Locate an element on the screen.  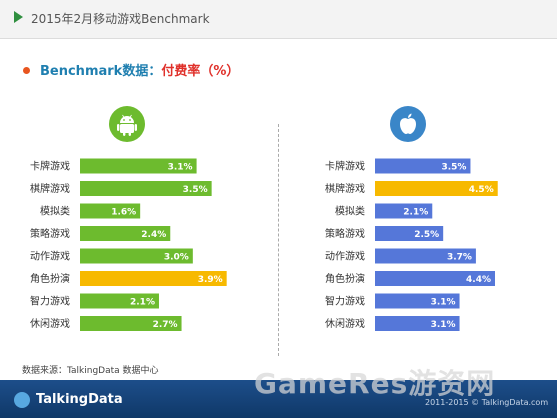
android-category-label: 卡牌游戏 is located at coordinates (50, 166).